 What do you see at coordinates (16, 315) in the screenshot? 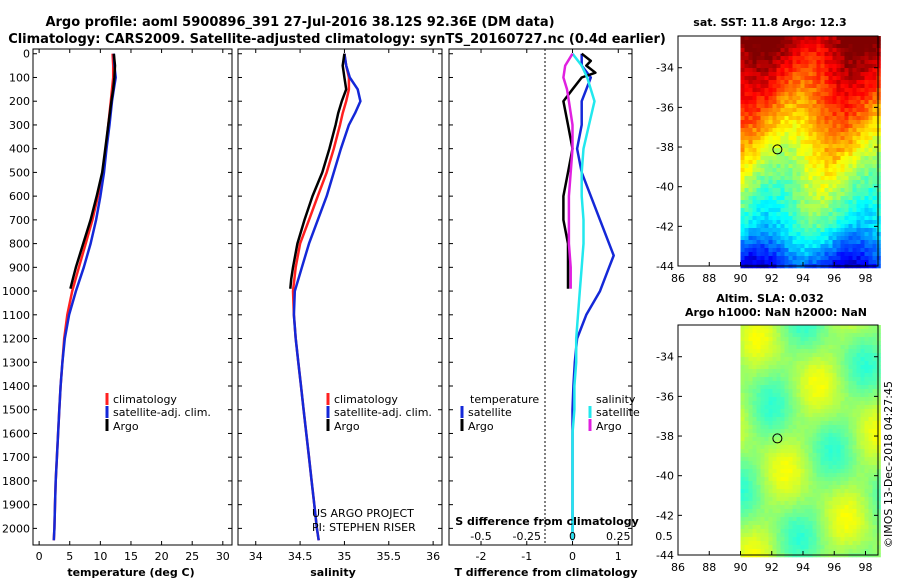
I see `depth-tick-label: 1100` at bounding box center [16, 315].